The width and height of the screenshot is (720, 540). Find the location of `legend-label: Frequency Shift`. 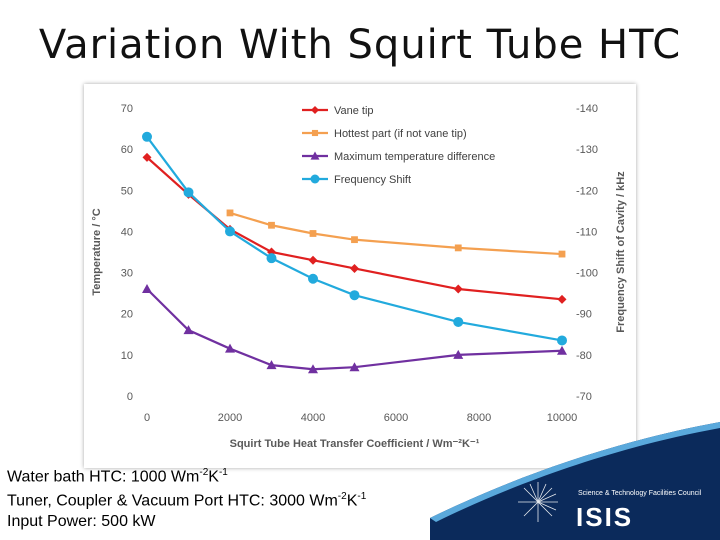

legend-label: Frequency Shift is located at coordinates (372, 180).